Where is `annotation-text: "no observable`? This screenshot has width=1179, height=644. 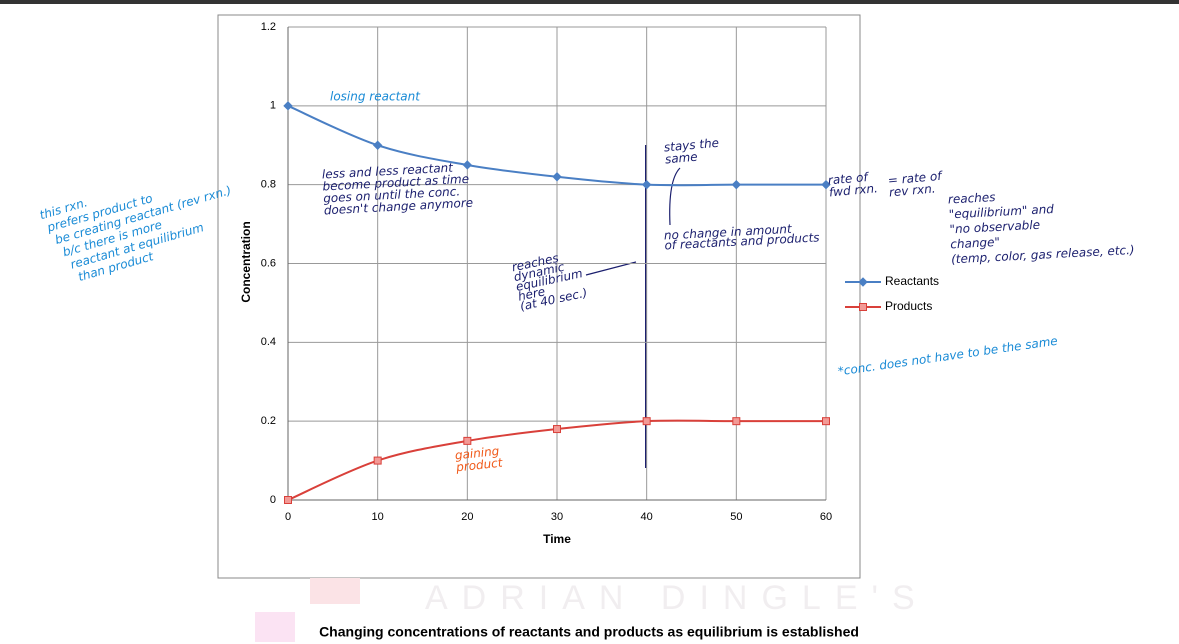 annotation-text: "no observable is located at coordinates (994, 227).